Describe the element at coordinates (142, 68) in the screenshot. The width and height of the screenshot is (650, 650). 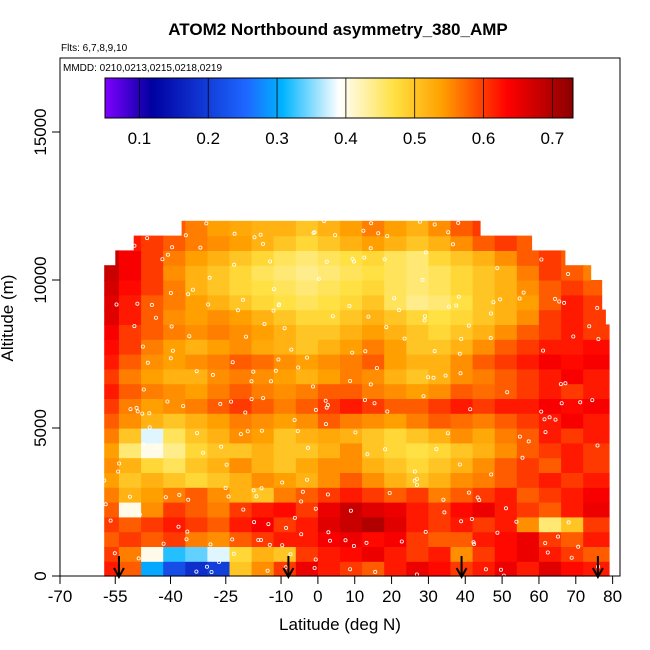
I see `dates-annotation: MMDD: 0210,0213,0215,0218,0219` at that location.